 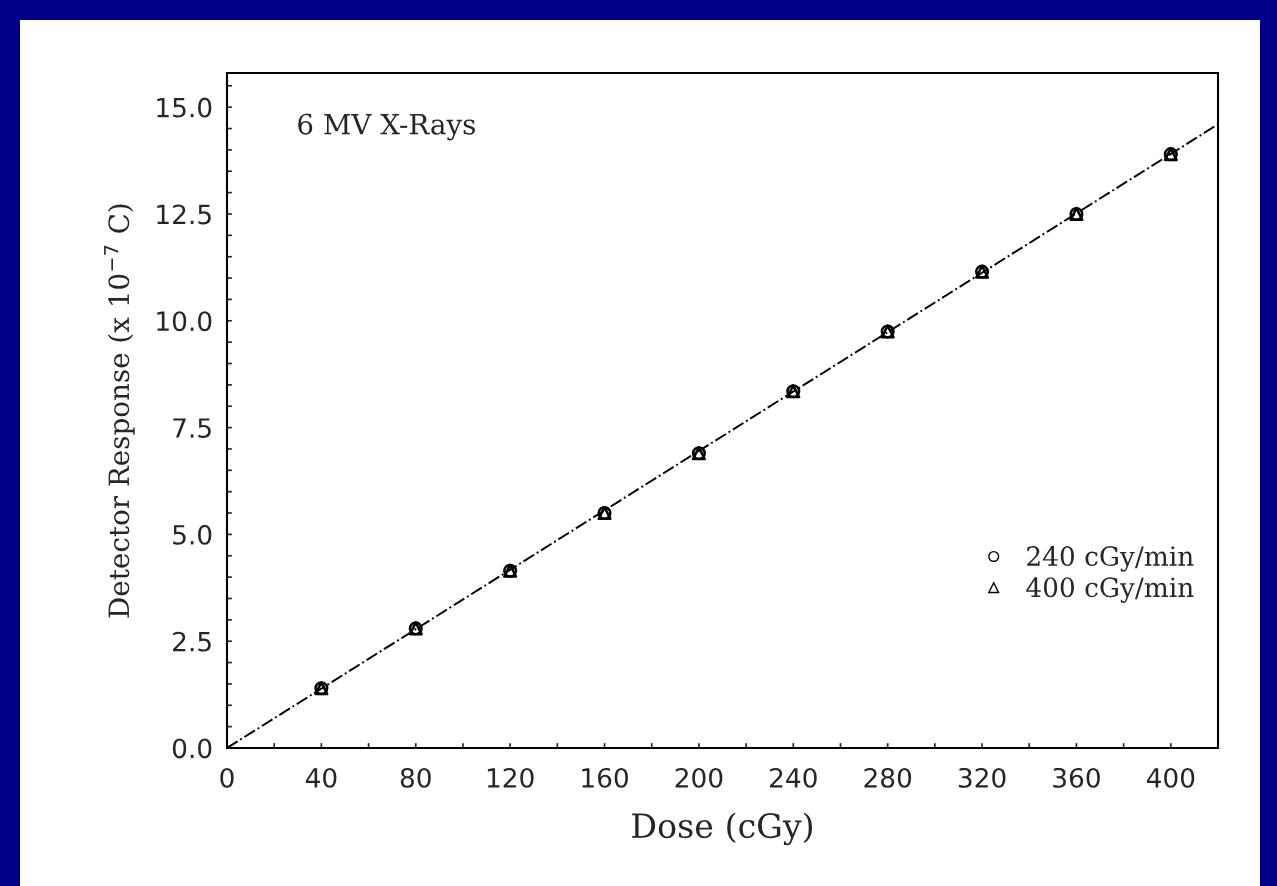 What do you see at coordinates (1110, 559) in the screenshot?
I see `legend-label: 240 cGy/min` at bounding box center [1110, 559].